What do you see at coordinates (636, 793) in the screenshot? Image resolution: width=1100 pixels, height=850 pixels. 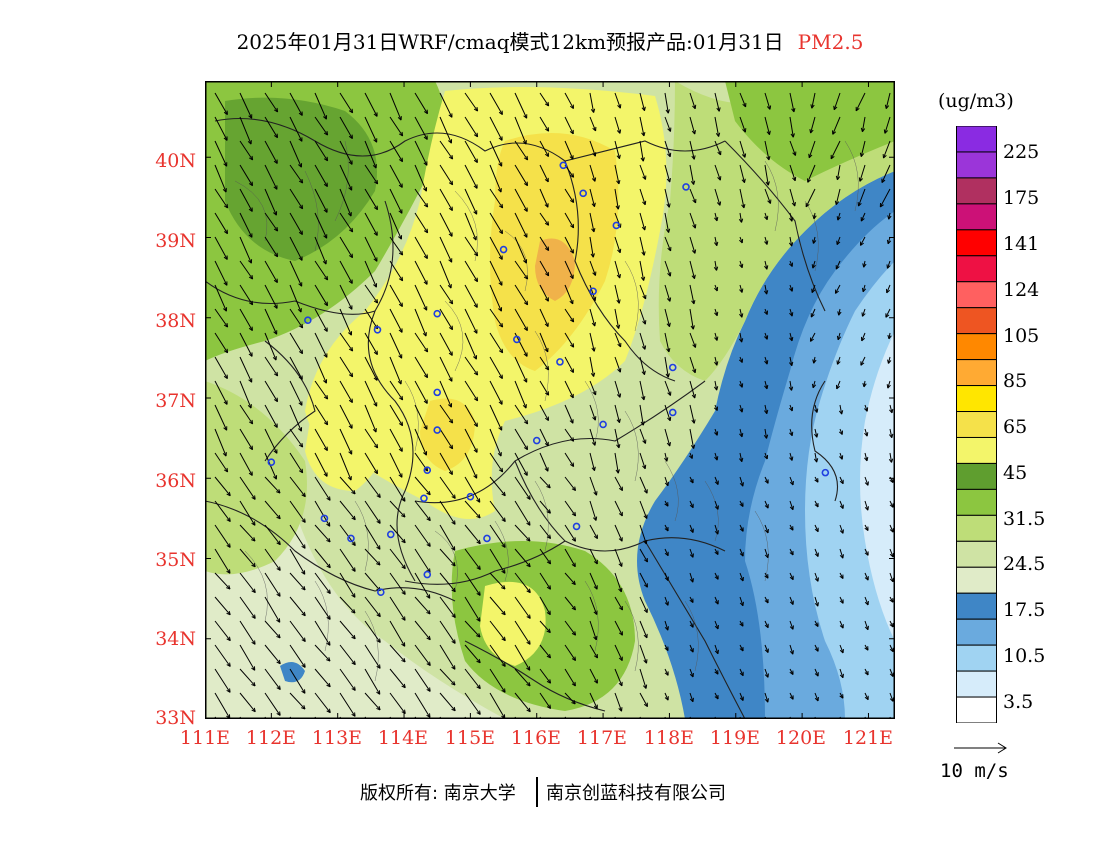 I see `credit-right: 南京创蓝科技有限公司` at bounding box center [636, 793].